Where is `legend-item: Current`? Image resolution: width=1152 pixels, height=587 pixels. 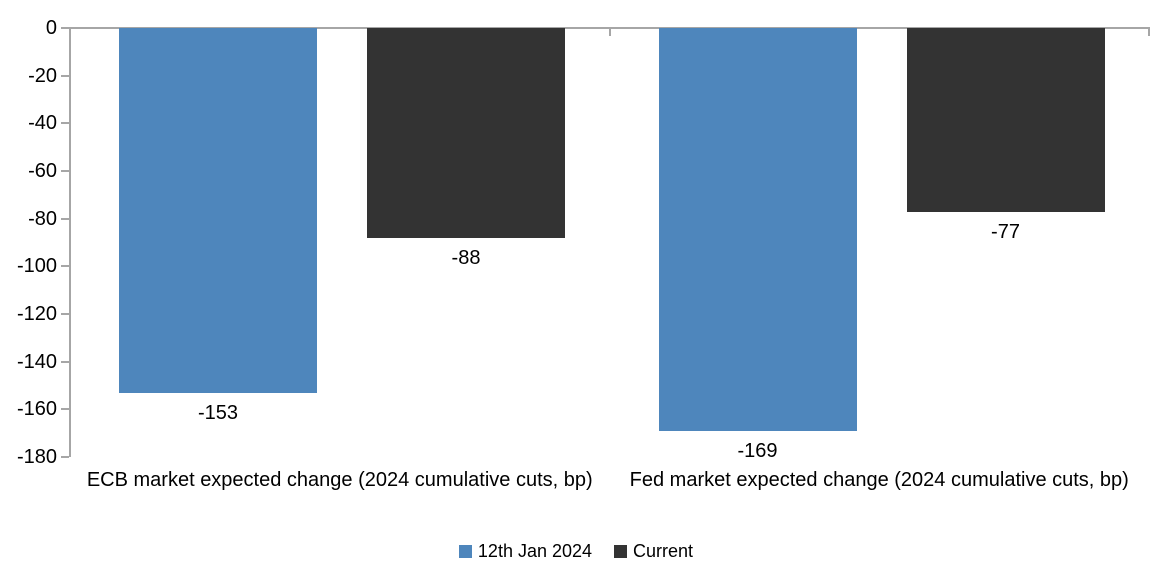
legend-item: Current is located at coordinates (653, 551).